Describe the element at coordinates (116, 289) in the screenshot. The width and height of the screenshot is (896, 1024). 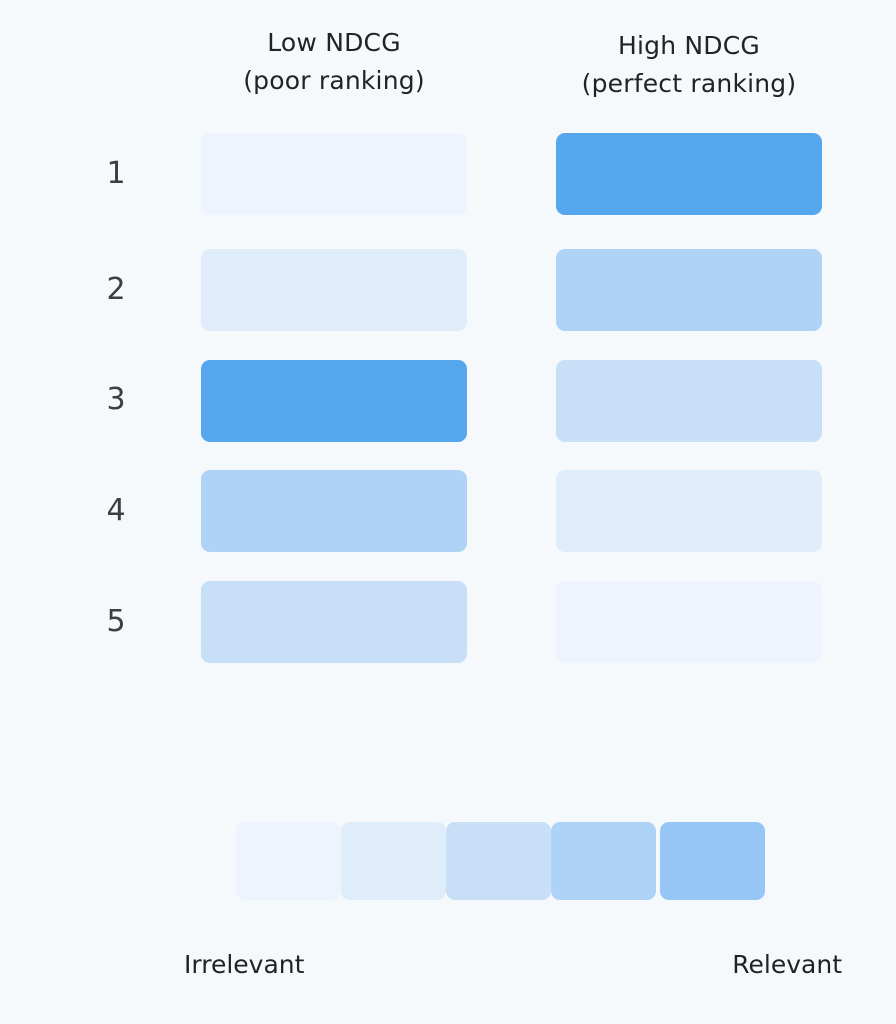
I see `rank-label-2: 2` at that location.